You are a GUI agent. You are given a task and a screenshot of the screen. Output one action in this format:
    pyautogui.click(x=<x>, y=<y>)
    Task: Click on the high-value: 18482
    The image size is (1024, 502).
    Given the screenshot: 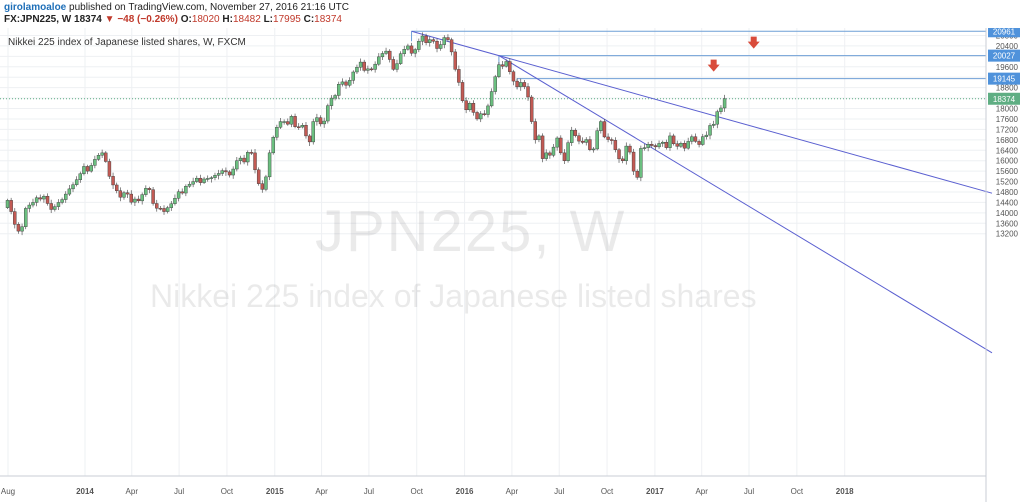 What is the action you would take?
    pyautogui.click(x=246, y=19)
    